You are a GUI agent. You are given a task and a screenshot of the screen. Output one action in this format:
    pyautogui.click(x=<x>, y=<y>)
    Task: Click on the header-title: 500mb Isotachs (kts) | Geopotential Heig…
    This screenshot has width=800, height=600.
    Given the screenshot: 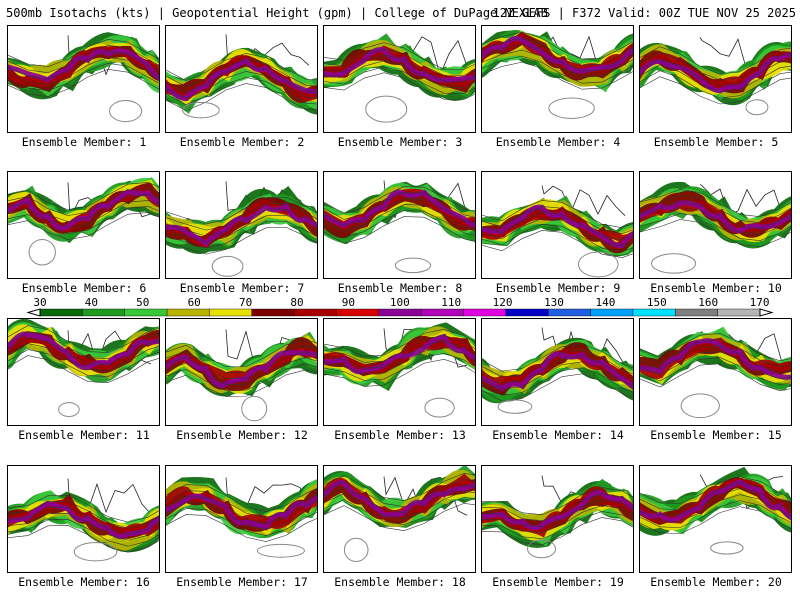 What is the action you would take?
    pyautogui.click(x=277, y=13)
    